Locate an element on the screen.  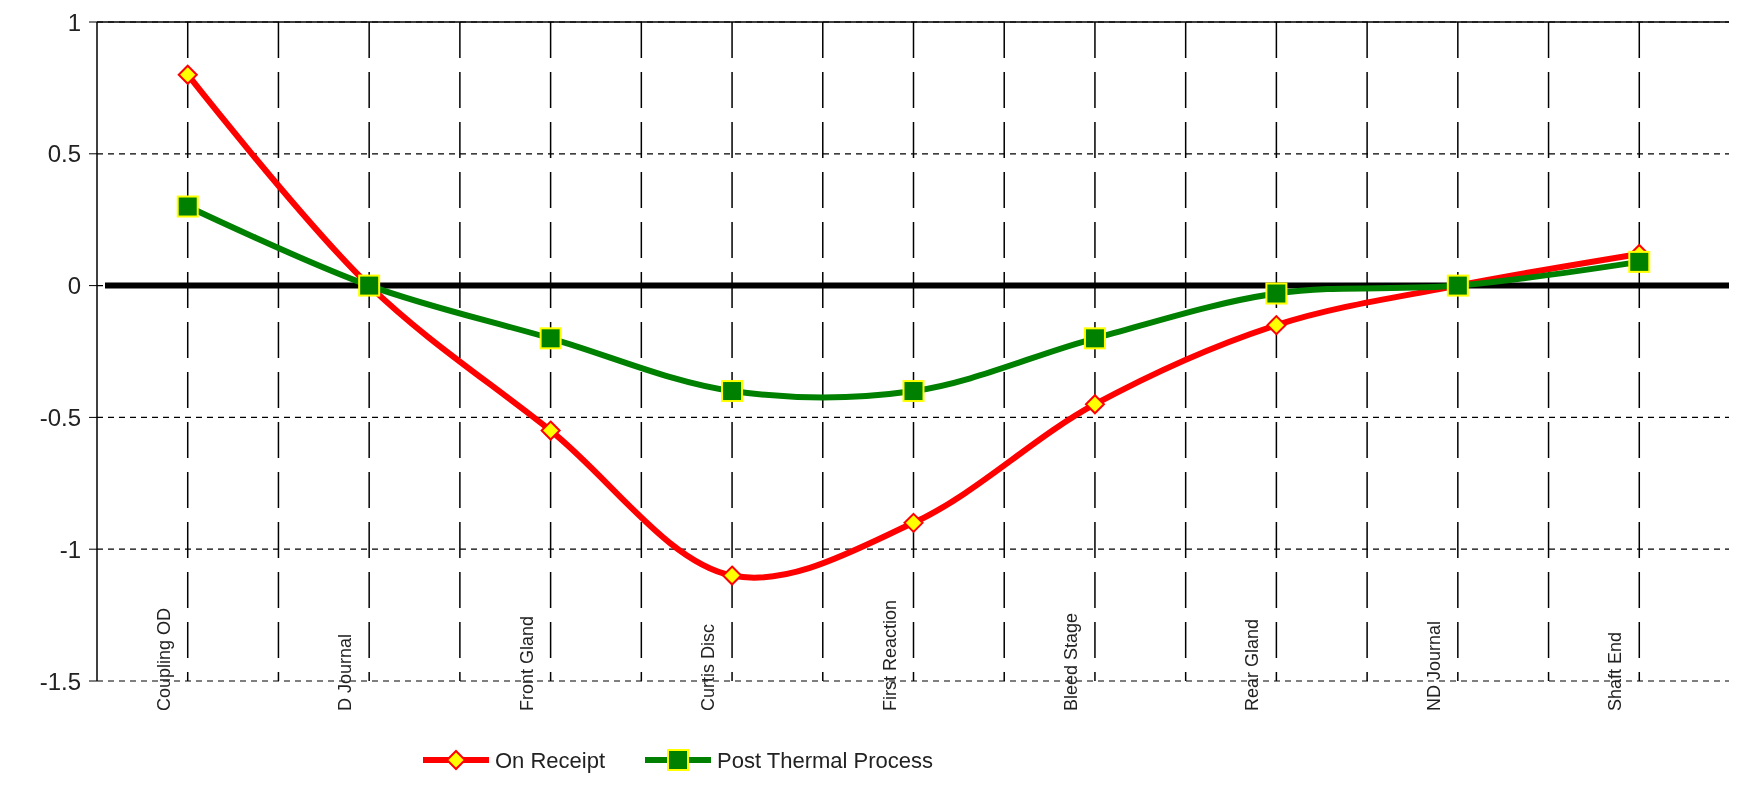
x-tick-label: Shaft End is located at coordinates (1615, 671).